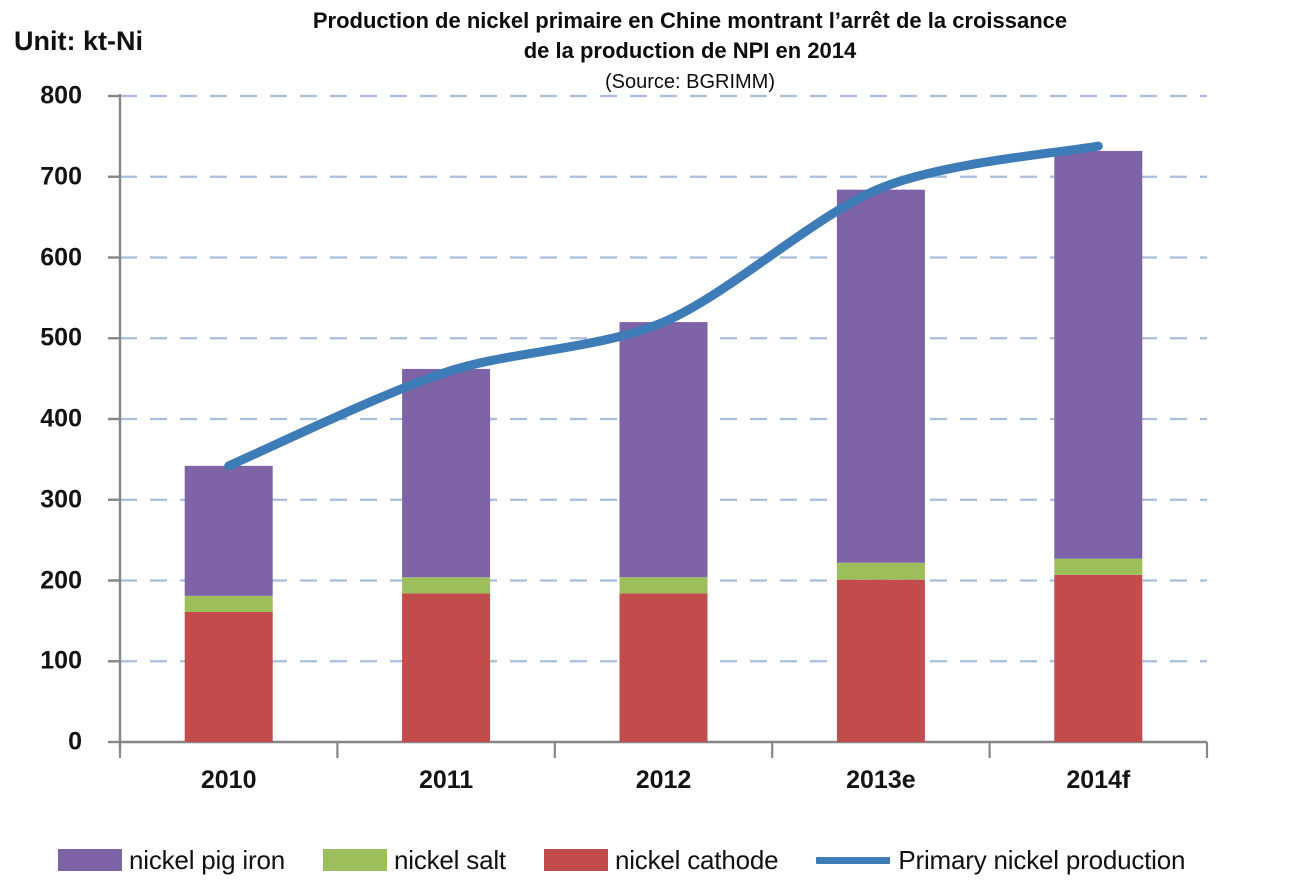 The width and height of the screenshot is (1304, 887). I want to click on legend-item: nickel cathode, so click(661, 860).